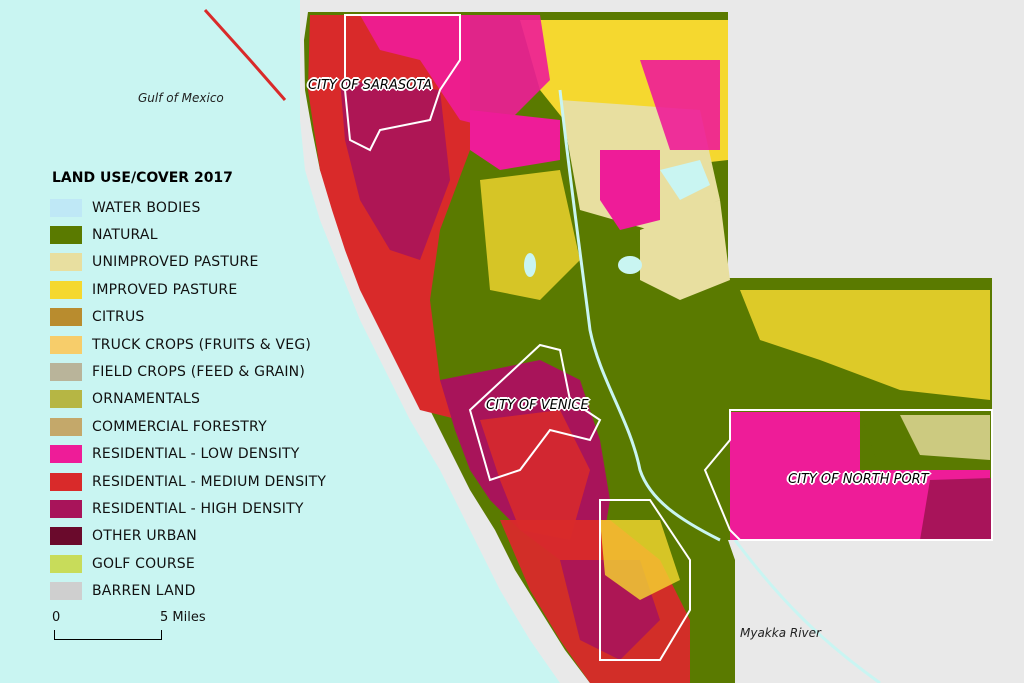 Image resolution: width=1024 pixels, height=683 pixels. What do you see at coordinates (165, 289) in the screenshot?
I see `legend-label: IMPROVED PASTURE` at bounding box center [165, 289].